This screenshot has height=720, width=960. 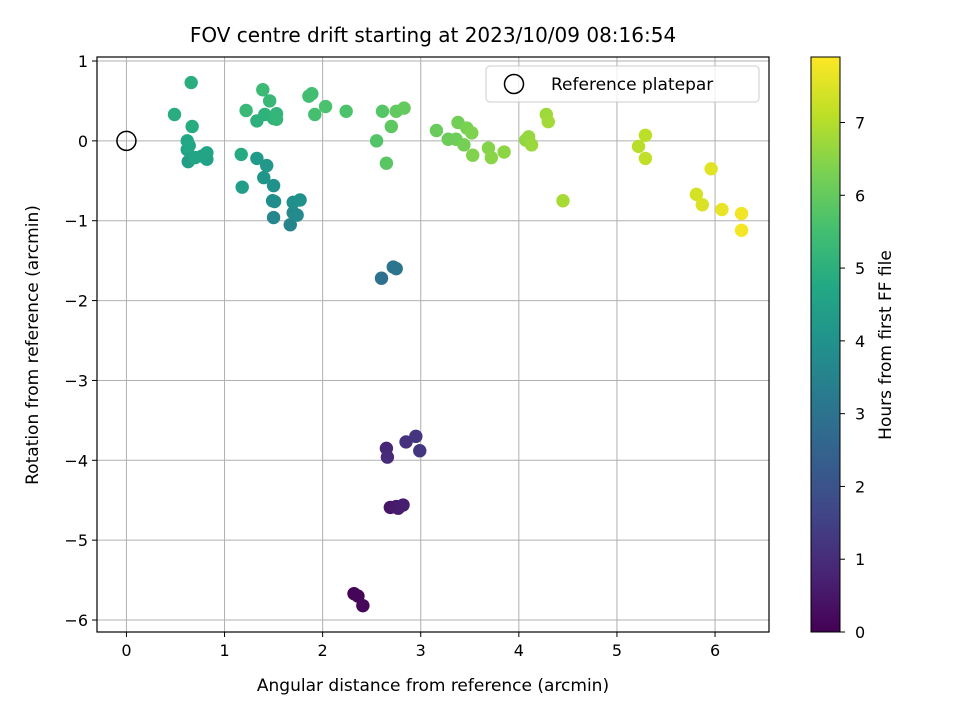 I want to click on reference-point, so click(x=126, y=141).